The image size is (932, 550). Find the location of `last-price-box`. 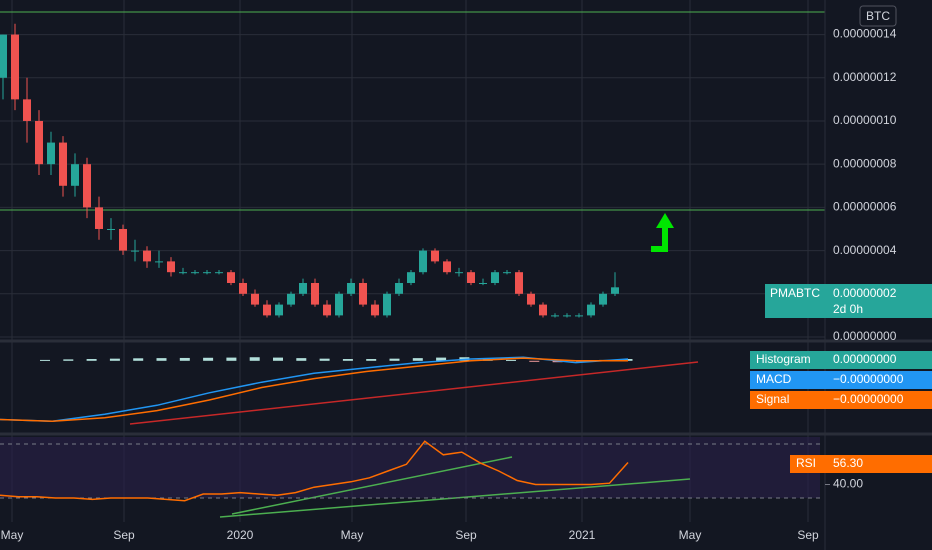

last-price-box is located at coordinates (848, 301).